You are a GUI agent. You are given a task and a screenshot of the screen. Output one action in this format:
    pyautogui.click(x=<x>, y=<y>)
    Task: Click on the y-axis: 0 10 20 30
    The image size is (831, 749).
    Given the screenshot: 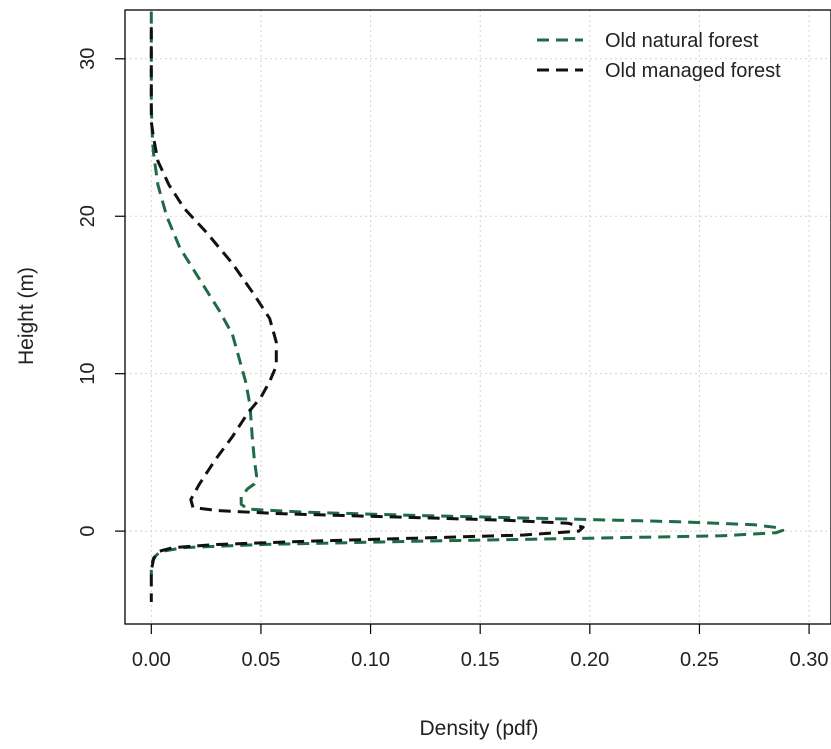 What is the action you would take?
    pyautogui.click(x=101, y=292)
    